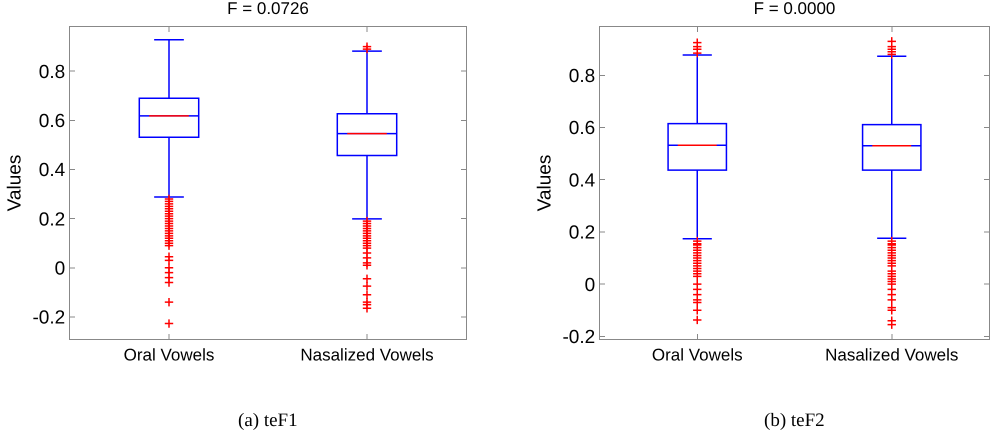  Describe the element at coordinates (795, 9) in the screenshot. I see `chart-title: F = 0.0000` at that location.